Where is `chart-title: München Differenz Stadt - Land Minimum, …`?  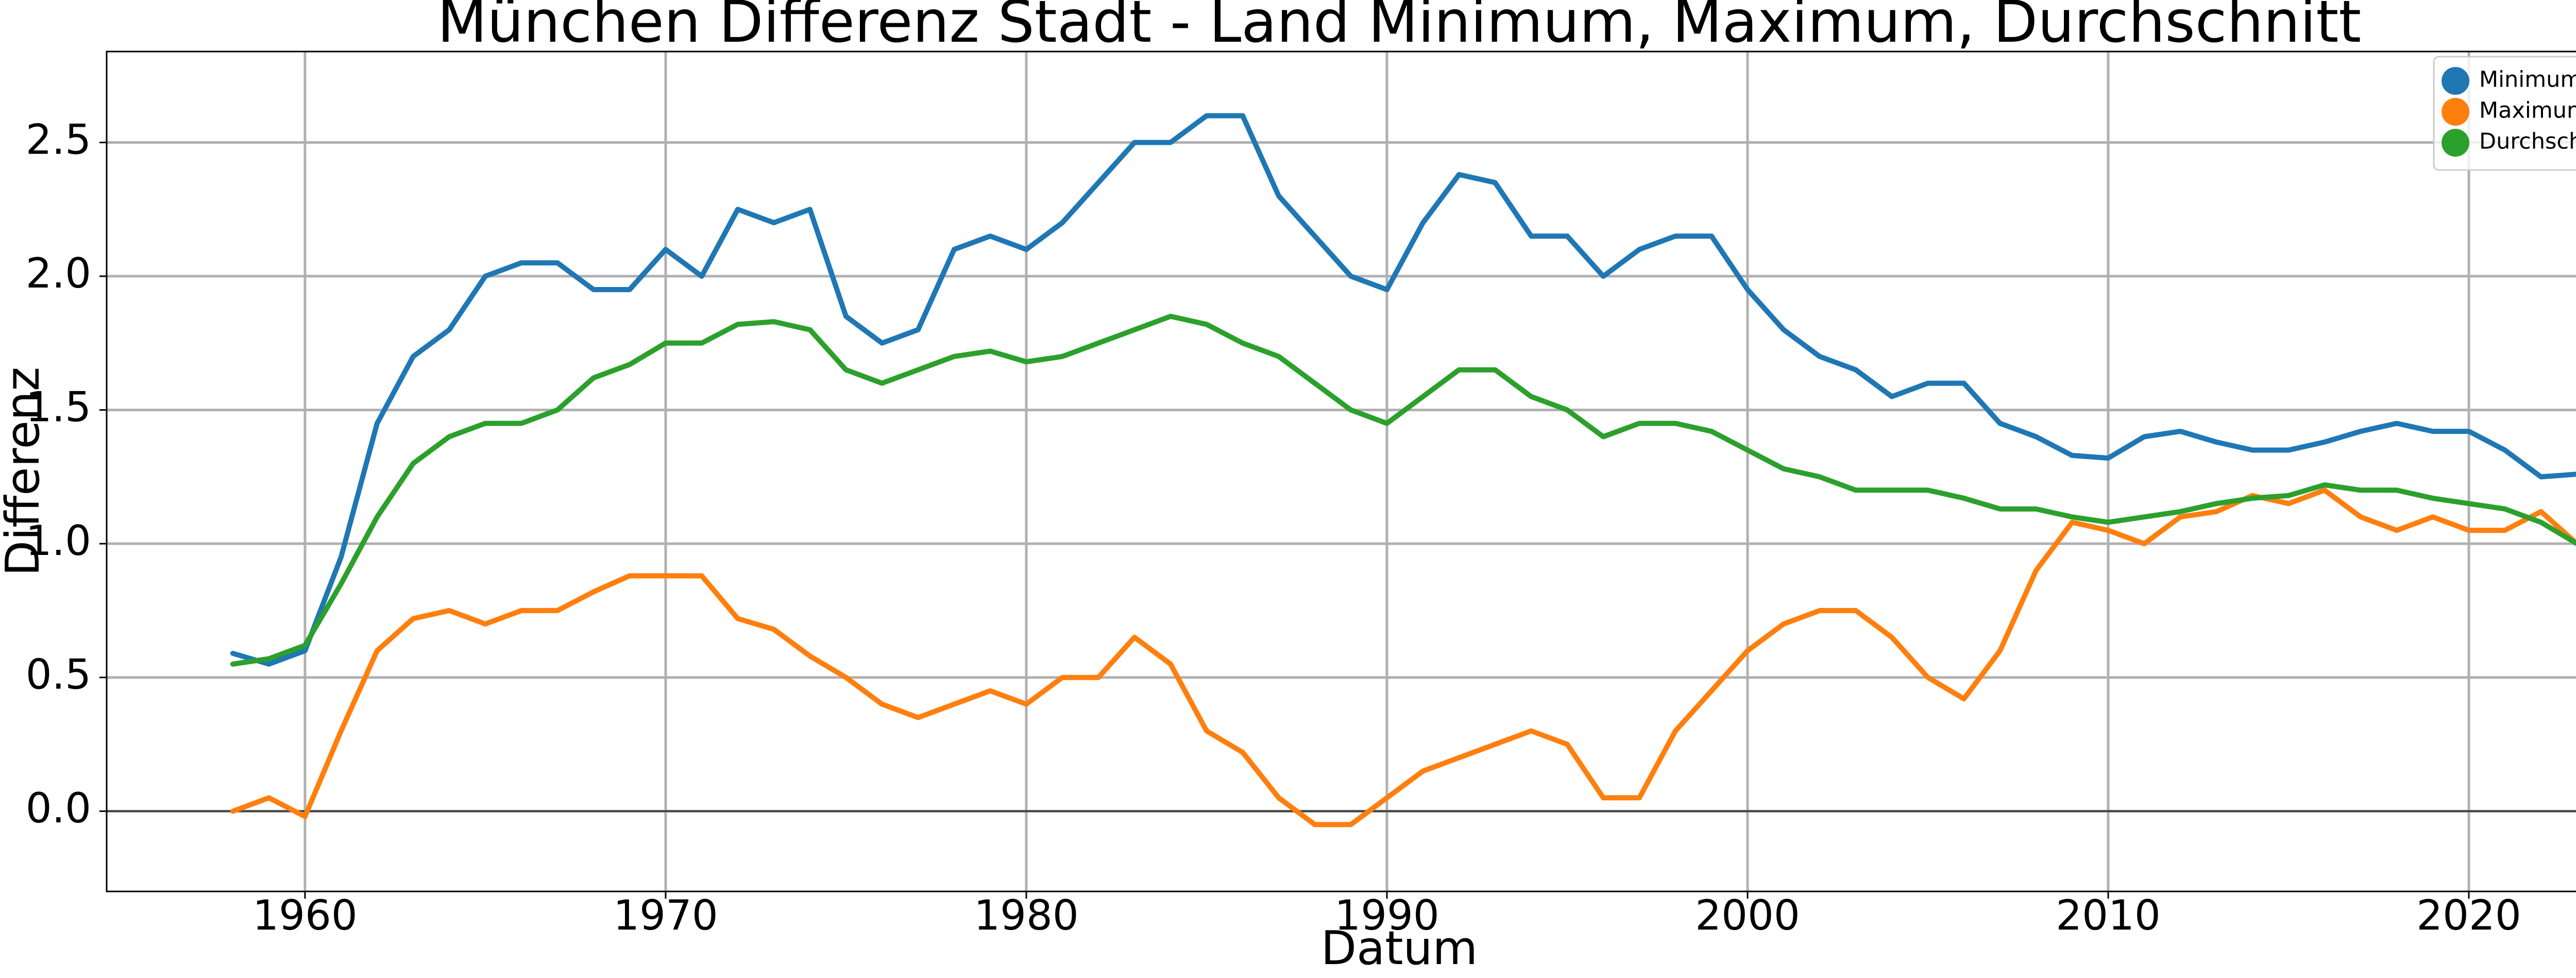
chart-title: München Differenz Stadt - Land Minimum, … is located at coordinates (1399, 28).